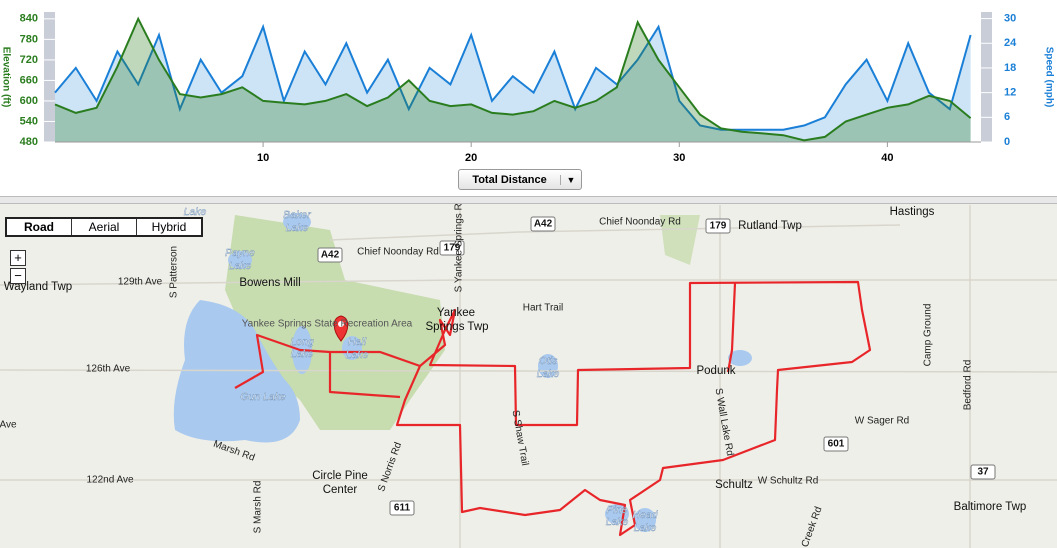 The image size is (1057, 548). Describe the element at coordinates (108, 369) in the screenshot. I see `map-label: 126th Ave` at that location.